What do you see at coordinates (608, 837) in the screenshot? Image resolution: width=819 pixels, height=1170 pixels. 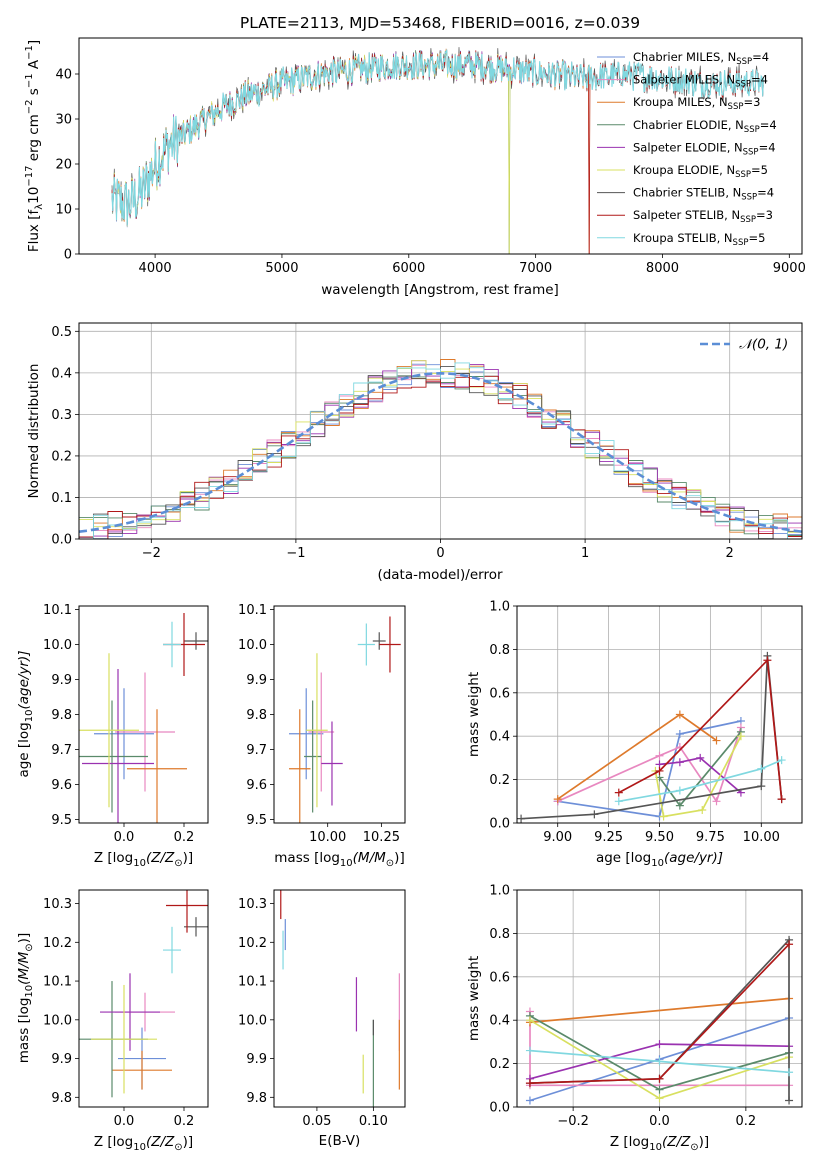 I see `x-tick-label: 9.25` at bounding box center [608, 837].